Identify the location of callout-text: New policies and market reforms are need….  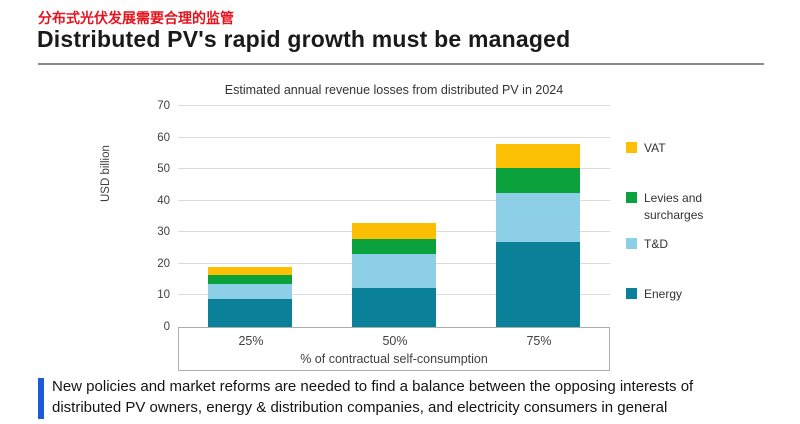
(422, 397).